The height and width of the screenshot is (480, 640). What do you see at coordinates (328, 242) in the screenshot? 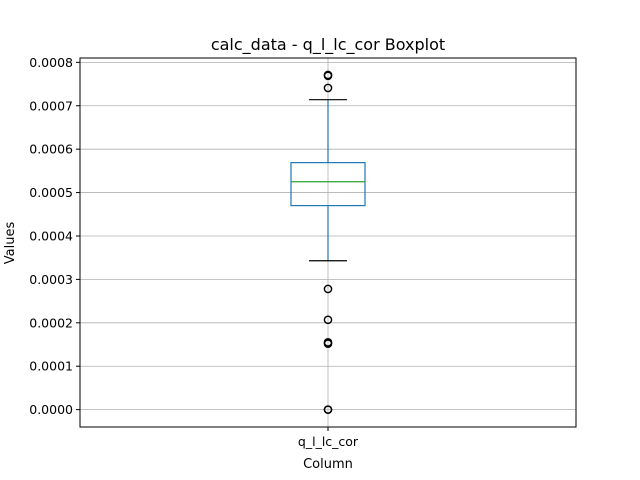
I see `plot-layer` at bounding box center [328, 242].